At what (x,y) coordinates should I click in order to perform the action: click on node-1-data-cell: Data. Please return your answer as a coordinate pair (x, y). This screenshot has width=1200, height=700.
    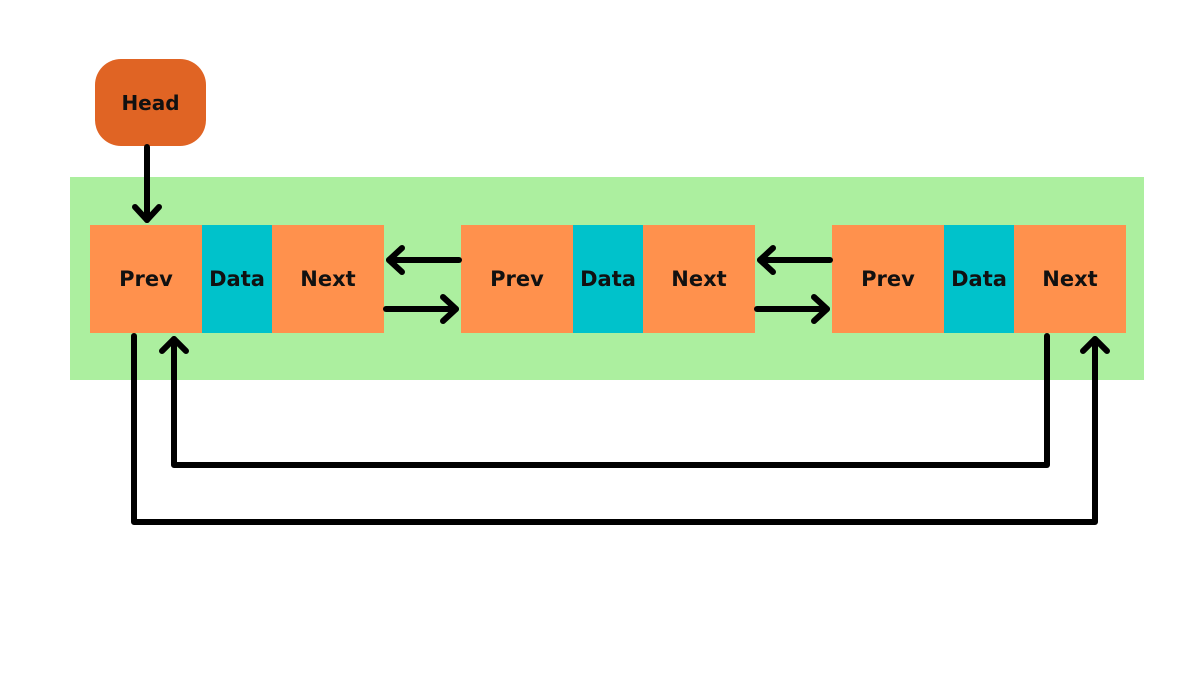
    Looking at the image, I should click on (237, 279).